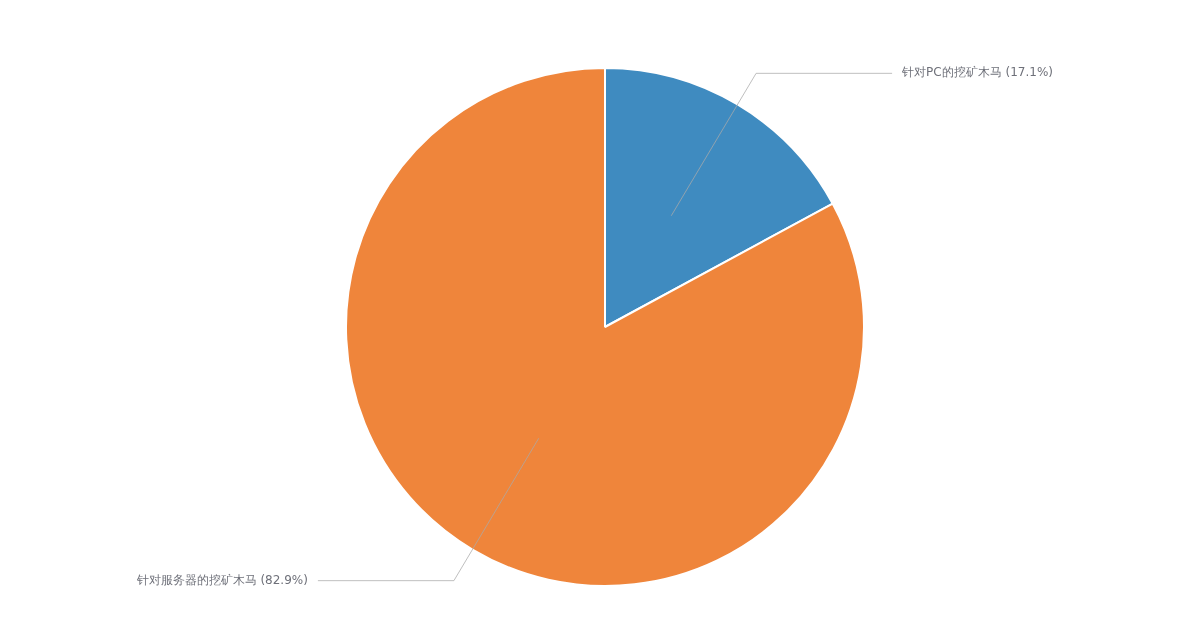 This screenshot has height=632, width=1200. Describe the element at coordinates (977, 72) in the screenshot. I see `slice-label: 针对PC的挖矿木马 (17.1%)` at that location.